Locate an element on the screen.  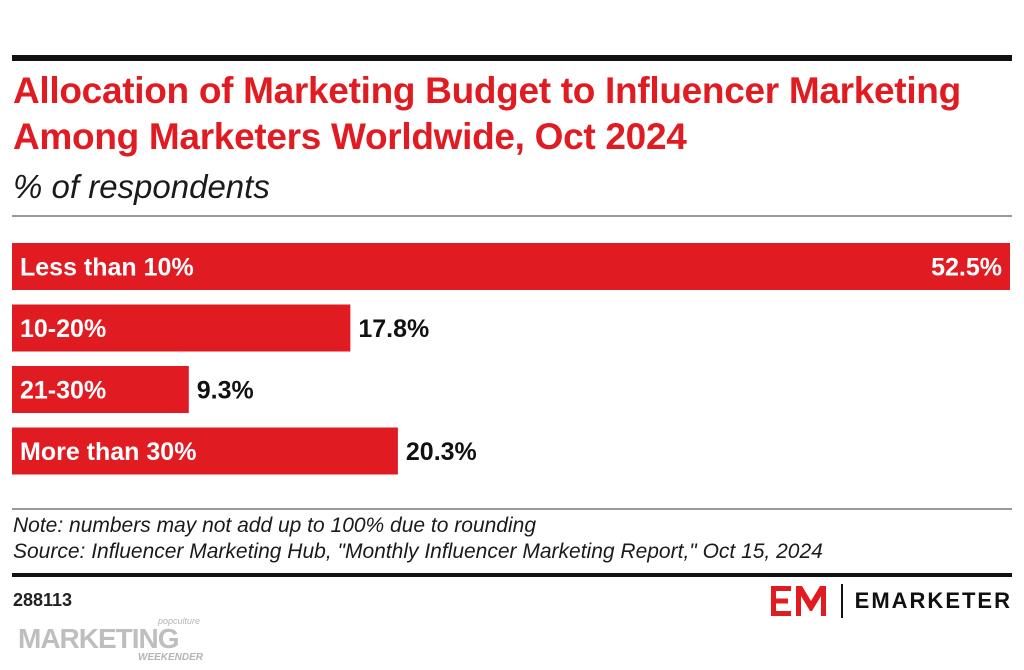
brand-name: EMARKETER is located at coordinates (933, 600).